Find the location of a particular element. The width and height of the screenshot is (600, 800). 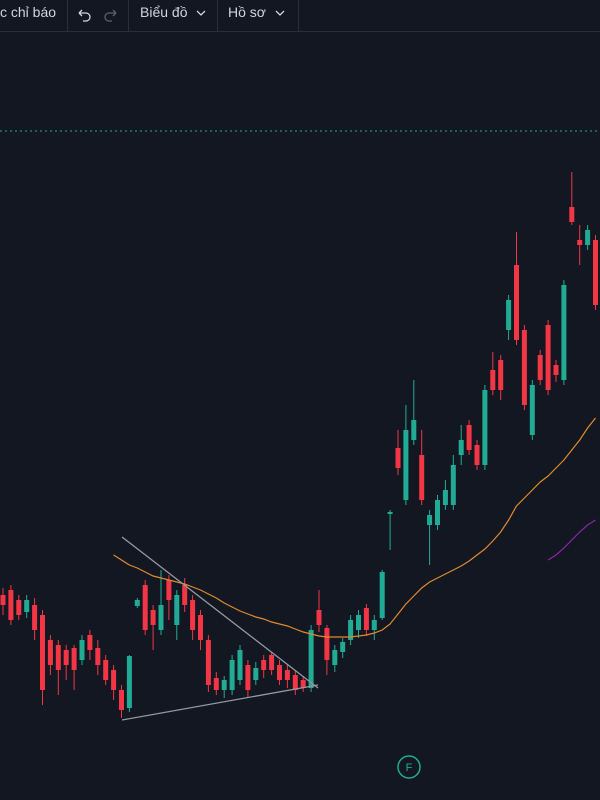

event-marker is located at coordinates (409, 767).